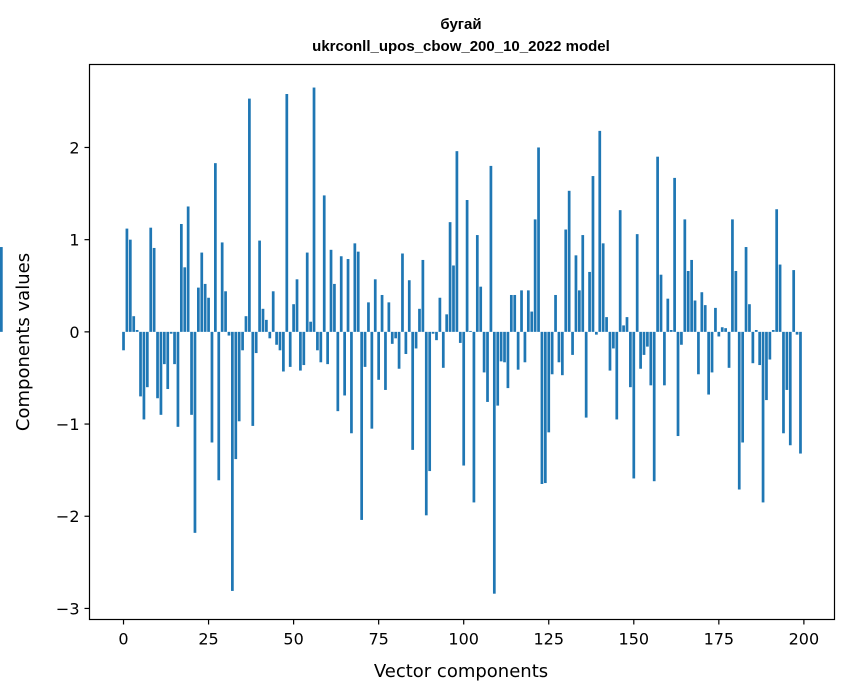 The width and height of the screenshot is (847, 696). Describe the element at coordinates (293, 639) in the screenshot. I see `x-tick-label: 50` at that location.